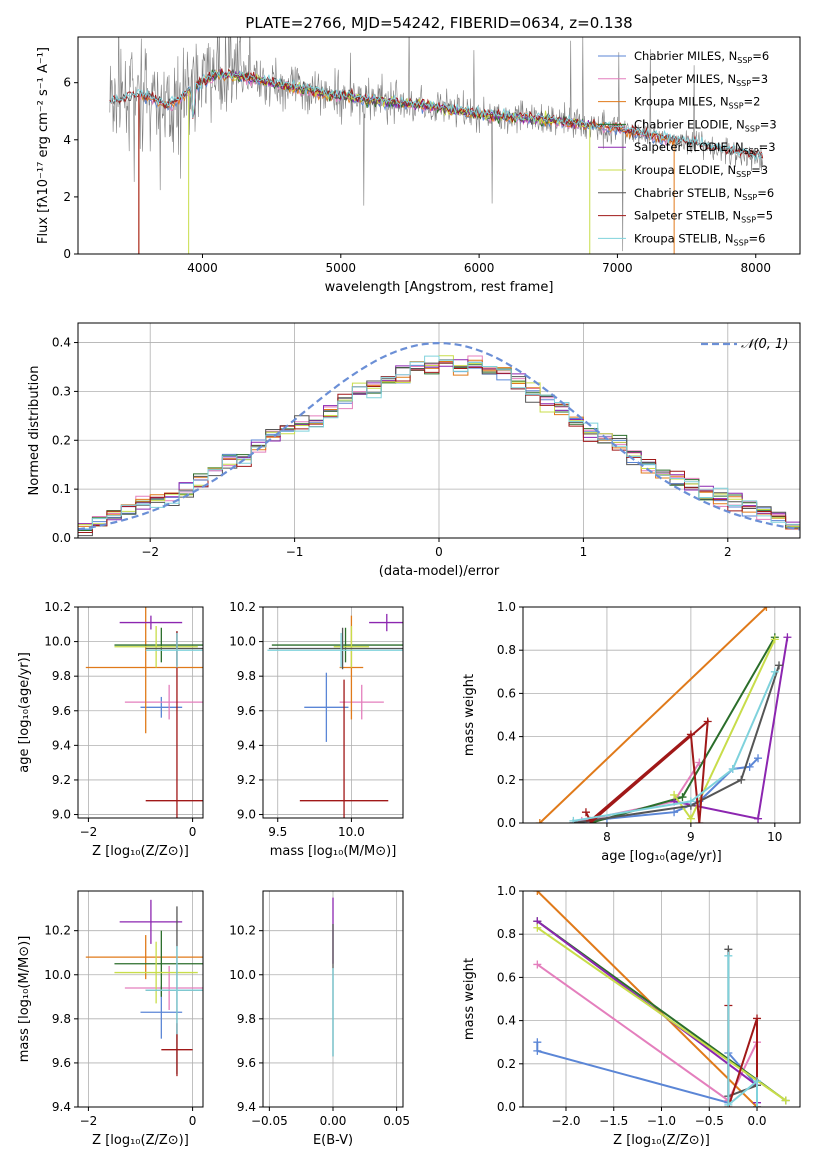  I want to click on y-tick-label: 0.6, so click(506, 693).